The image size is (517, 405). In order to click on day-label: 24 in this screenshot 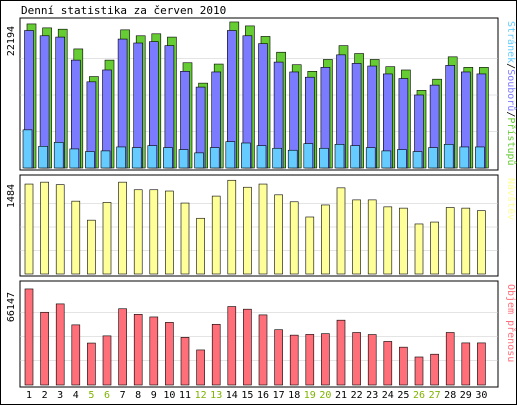, I will do `click(388, 395)`.